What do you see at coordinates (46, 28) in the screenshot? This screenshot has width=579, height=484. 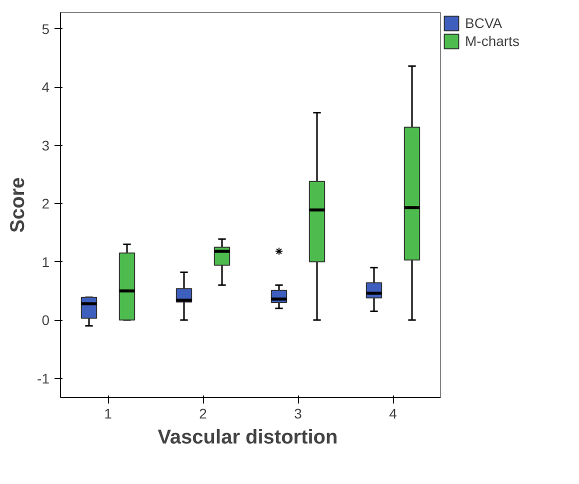 I see `y-tick-label: 5` at bounding box center [46, 28].